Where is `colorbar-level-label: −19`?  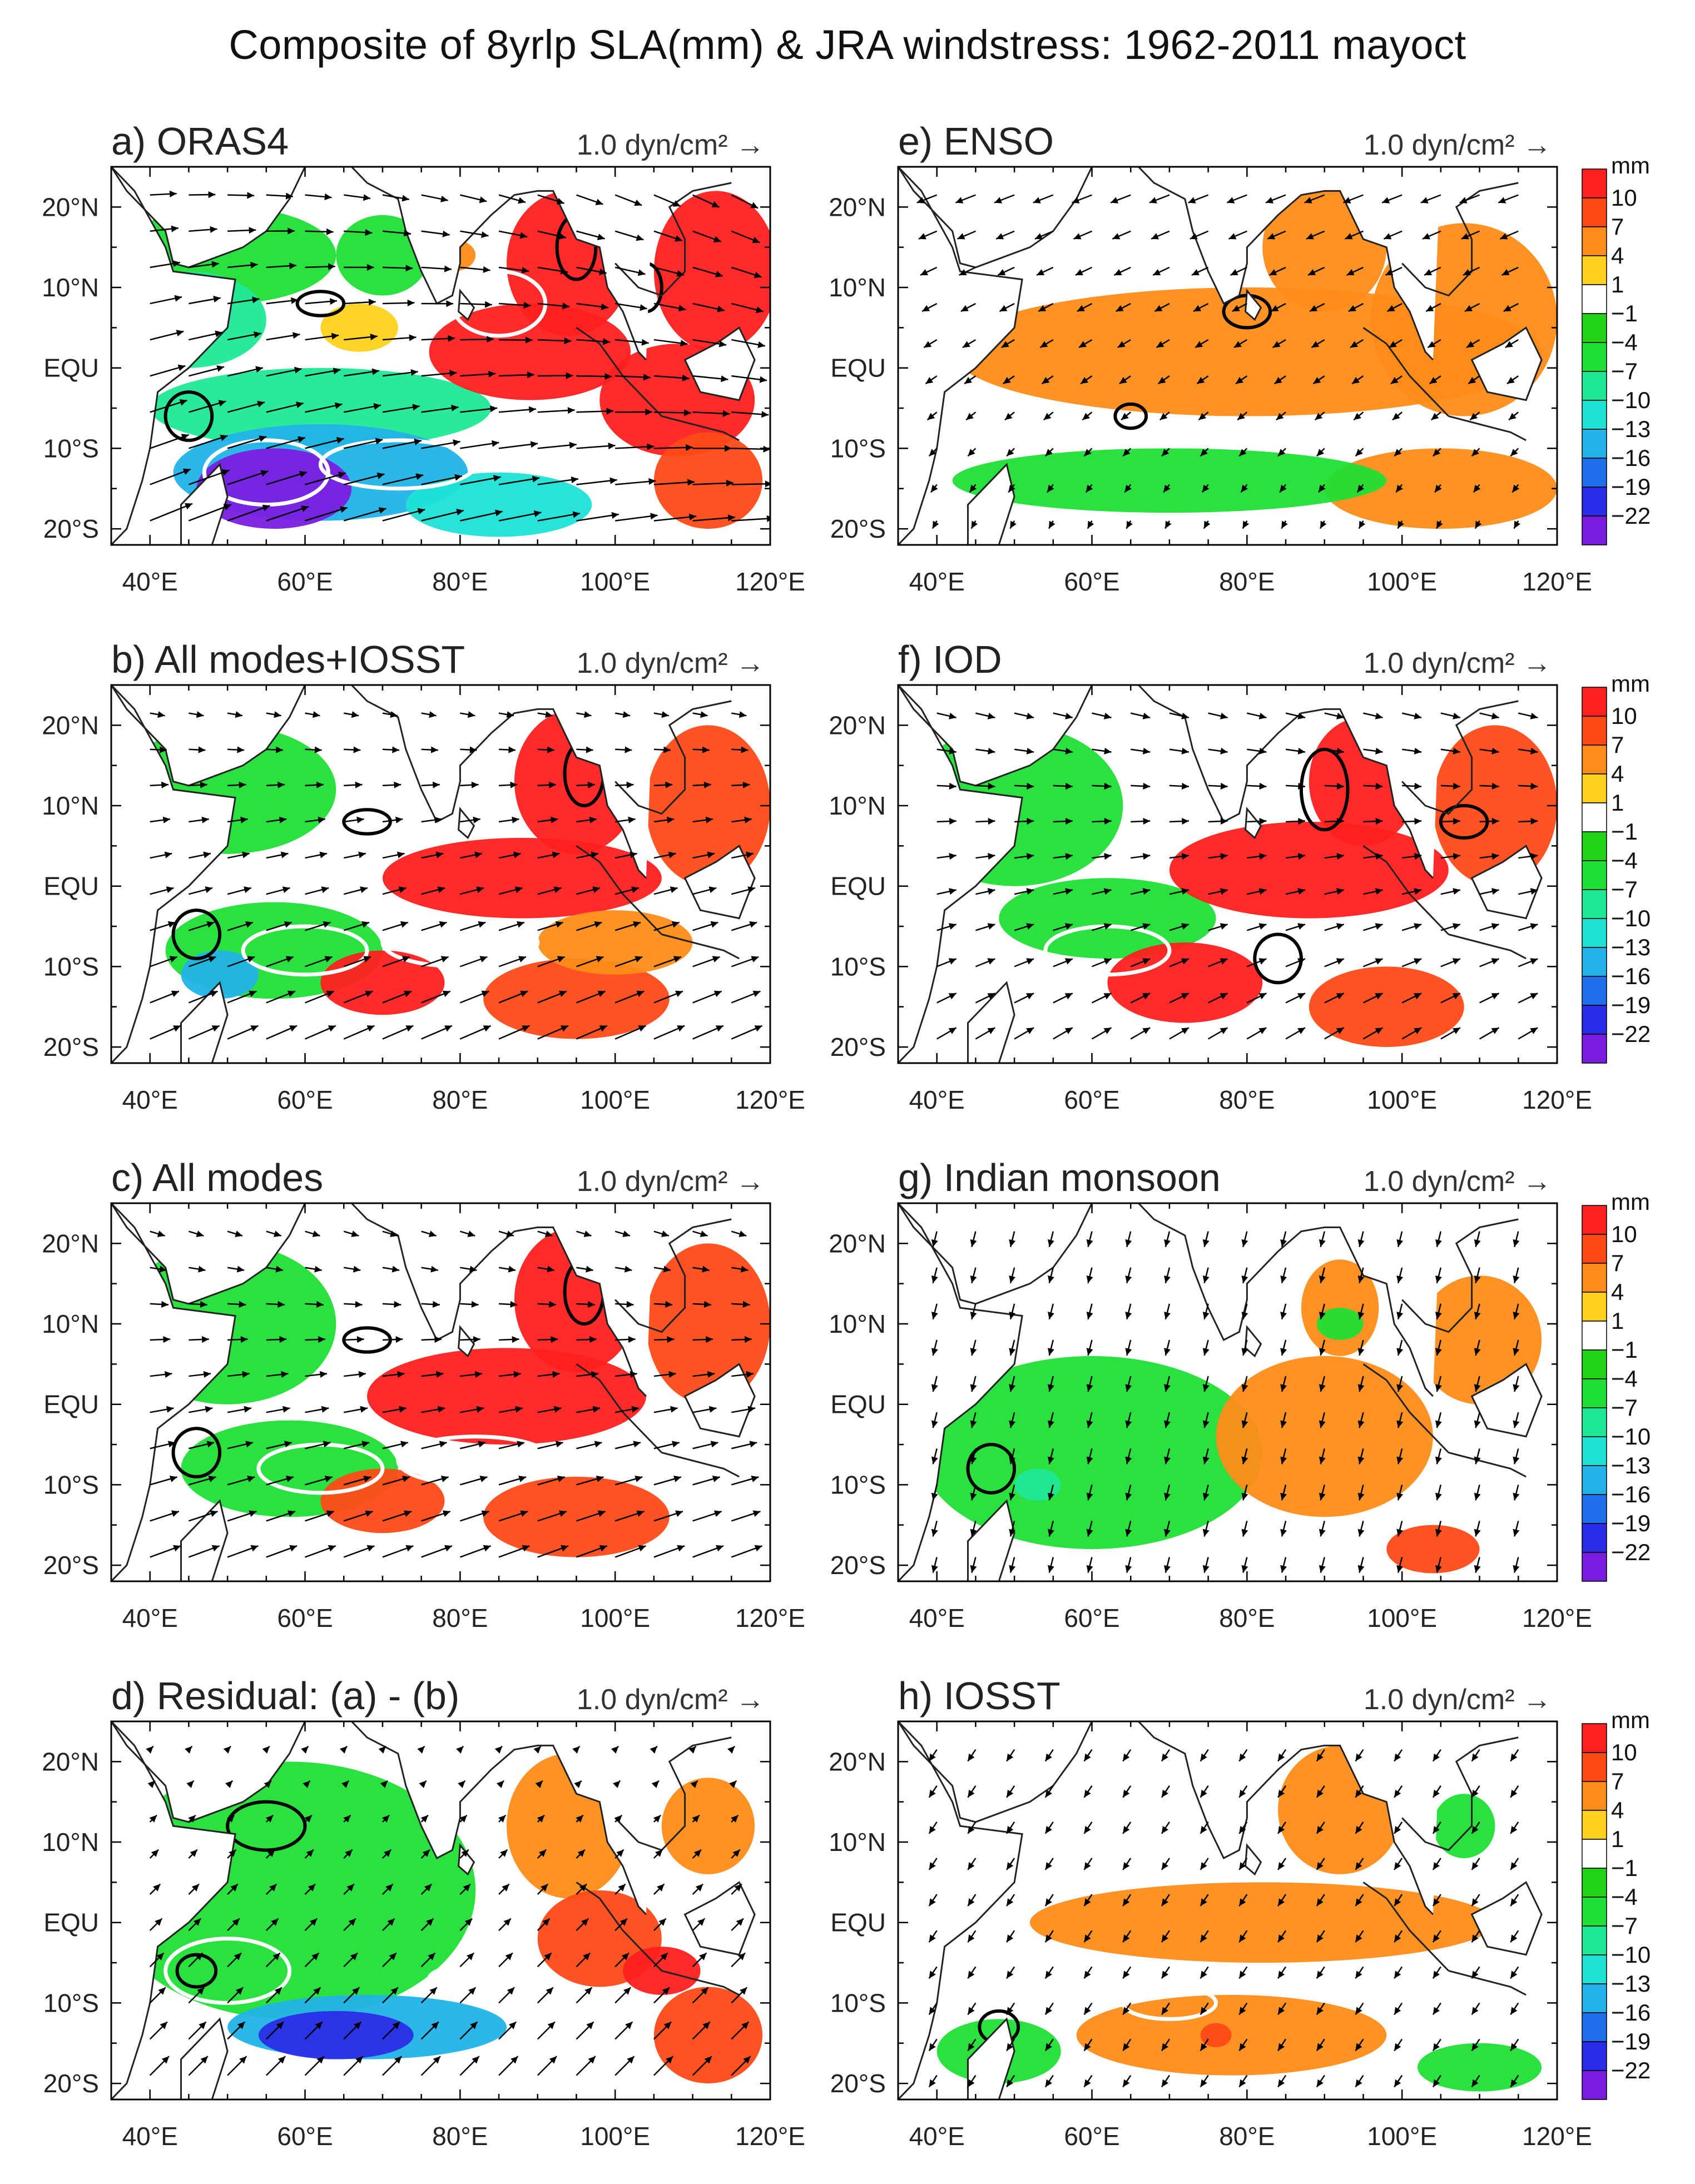
colorbar-level-label: −19 is located at coordinates (1631, 1005).